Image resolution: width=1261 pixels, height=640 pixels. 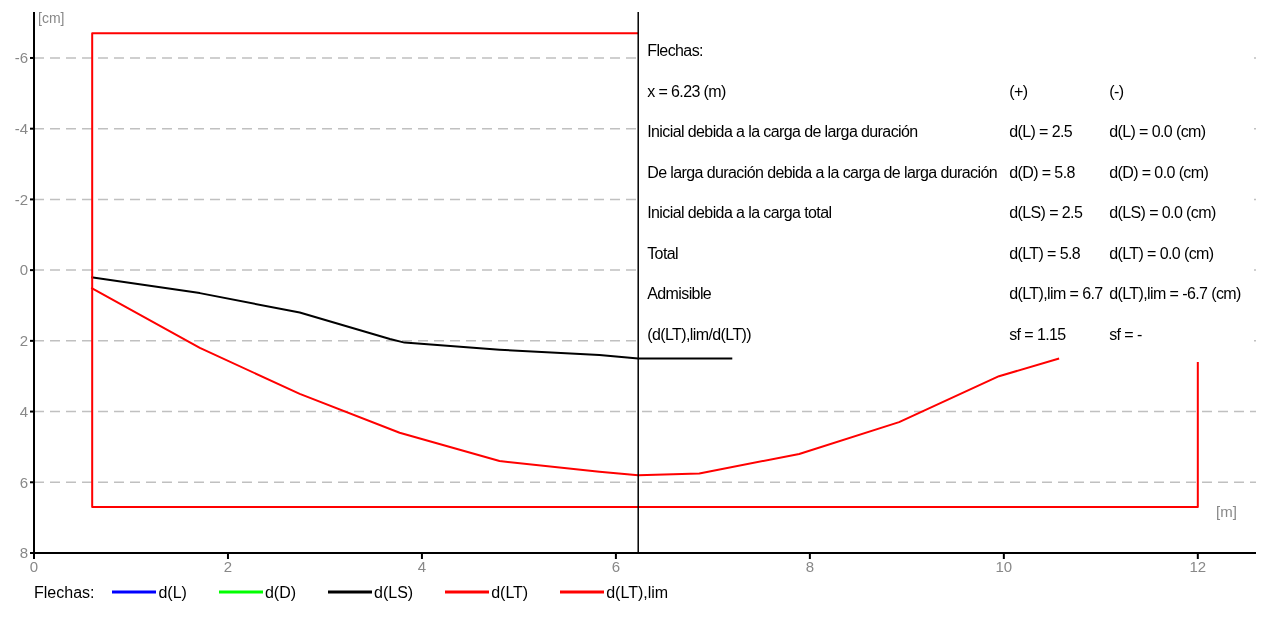 I want to click on x-axis-title: [m], so click(x=1226, y=511).